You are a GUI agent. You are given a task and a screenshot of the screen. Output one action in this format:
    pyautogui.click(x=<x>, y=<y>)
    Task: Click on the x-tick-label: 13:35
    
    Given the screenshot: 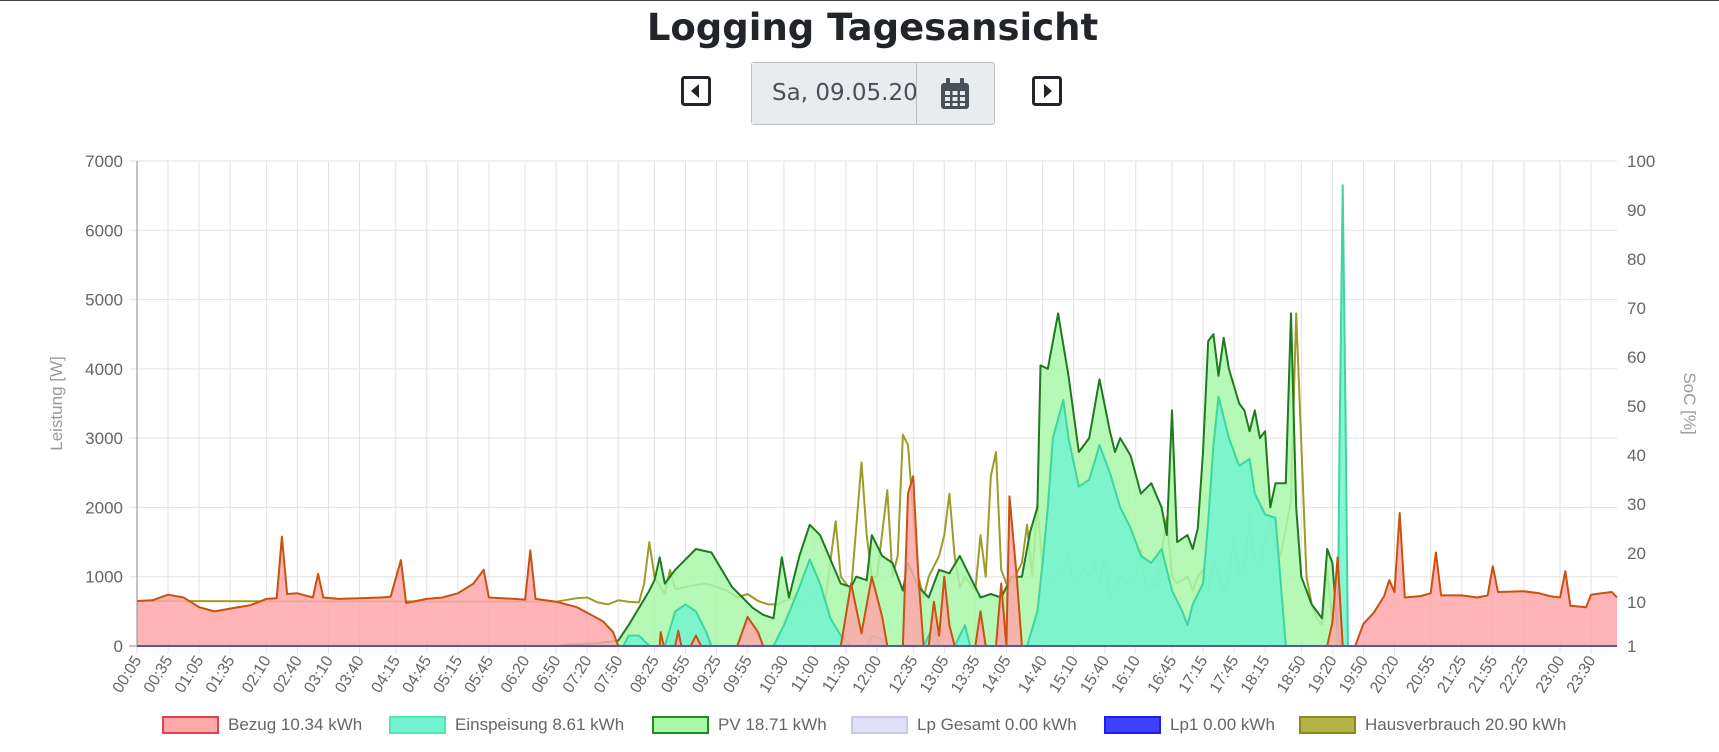 What is the action you would take?
    pyautogui.click(x=966, y=674)
    